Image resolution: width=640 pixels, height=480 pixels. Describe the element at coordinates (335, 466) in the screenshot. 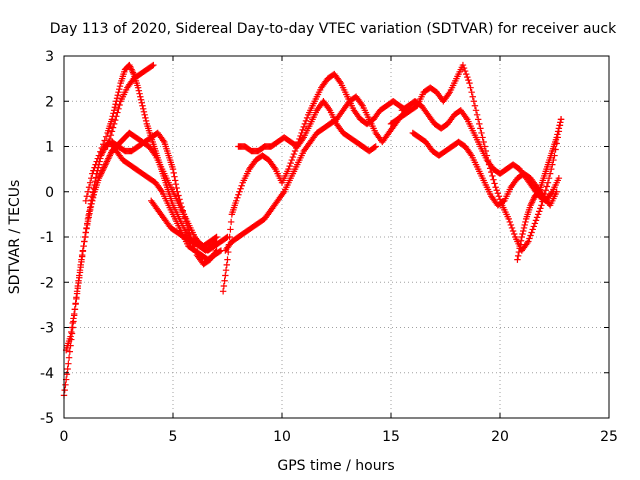

I see `x-axis-label: GPS time / hours` at that location.